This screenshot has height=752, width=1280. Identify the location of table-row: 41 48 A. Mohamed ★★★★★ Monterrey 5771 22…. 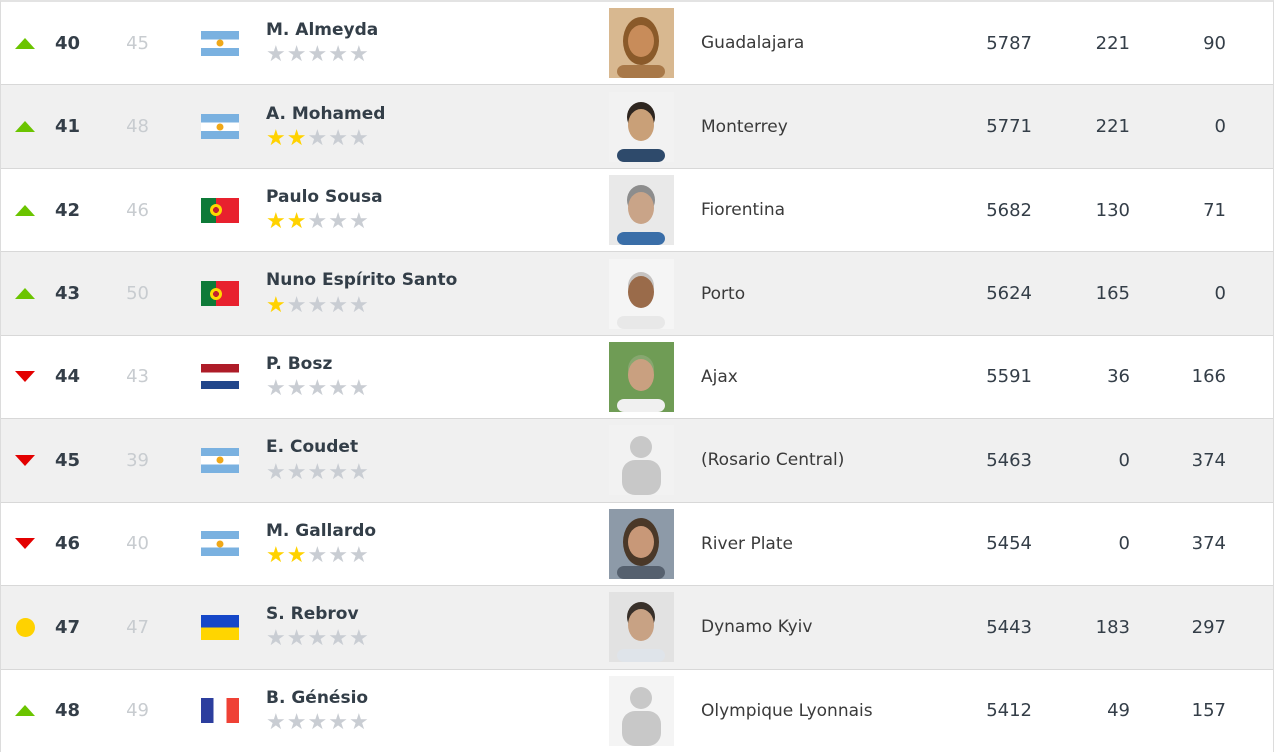
(637, 127).